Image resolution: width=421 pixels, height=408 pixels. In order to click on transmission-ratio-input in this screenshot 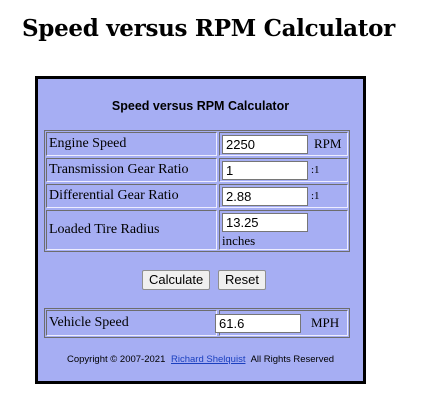, I will do `click(265, 170)`.